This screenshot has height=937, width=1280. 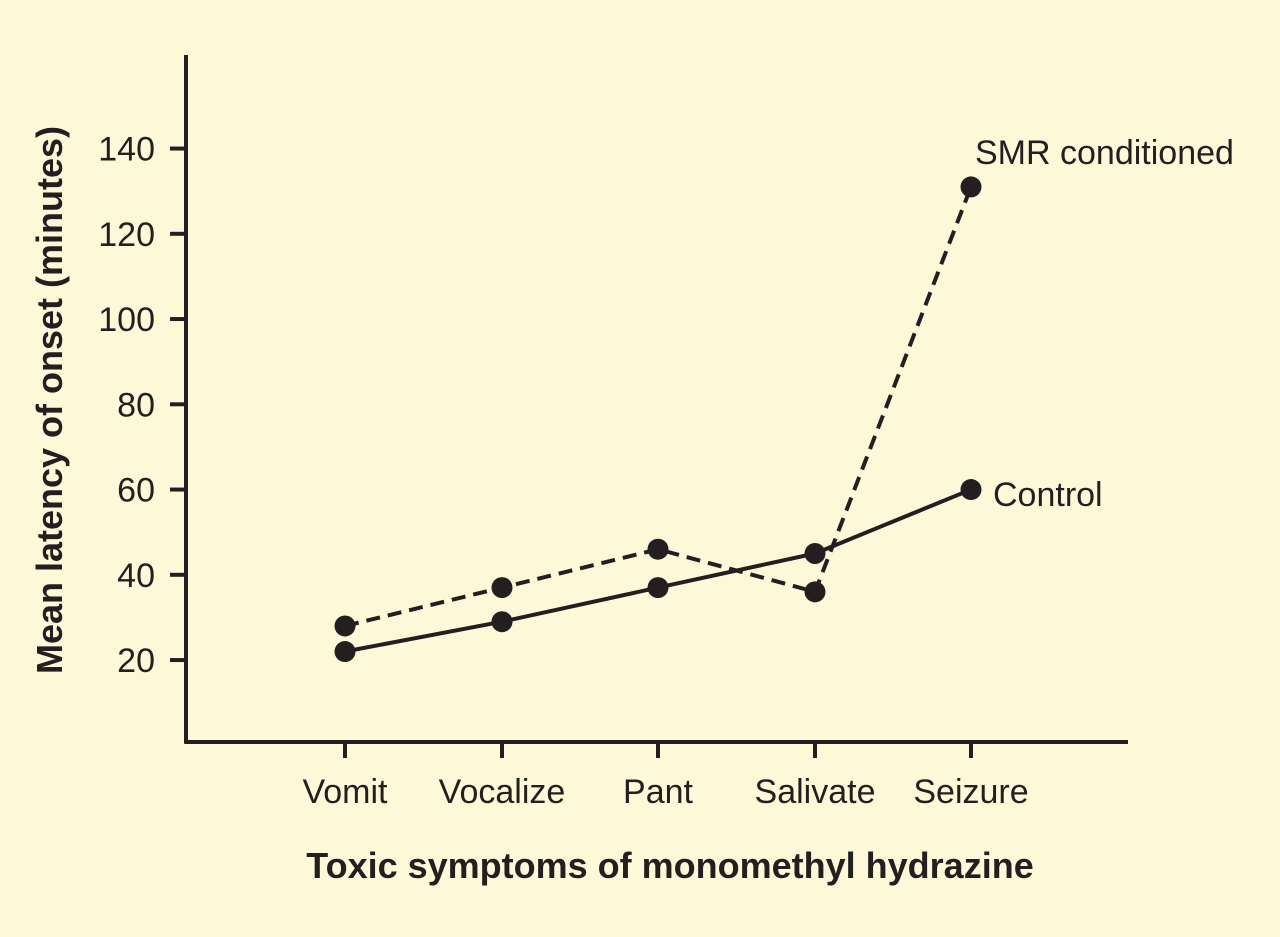 I want to click on y-axis-title: Mean latency of onset (minutes), so click(x=49, y=400).